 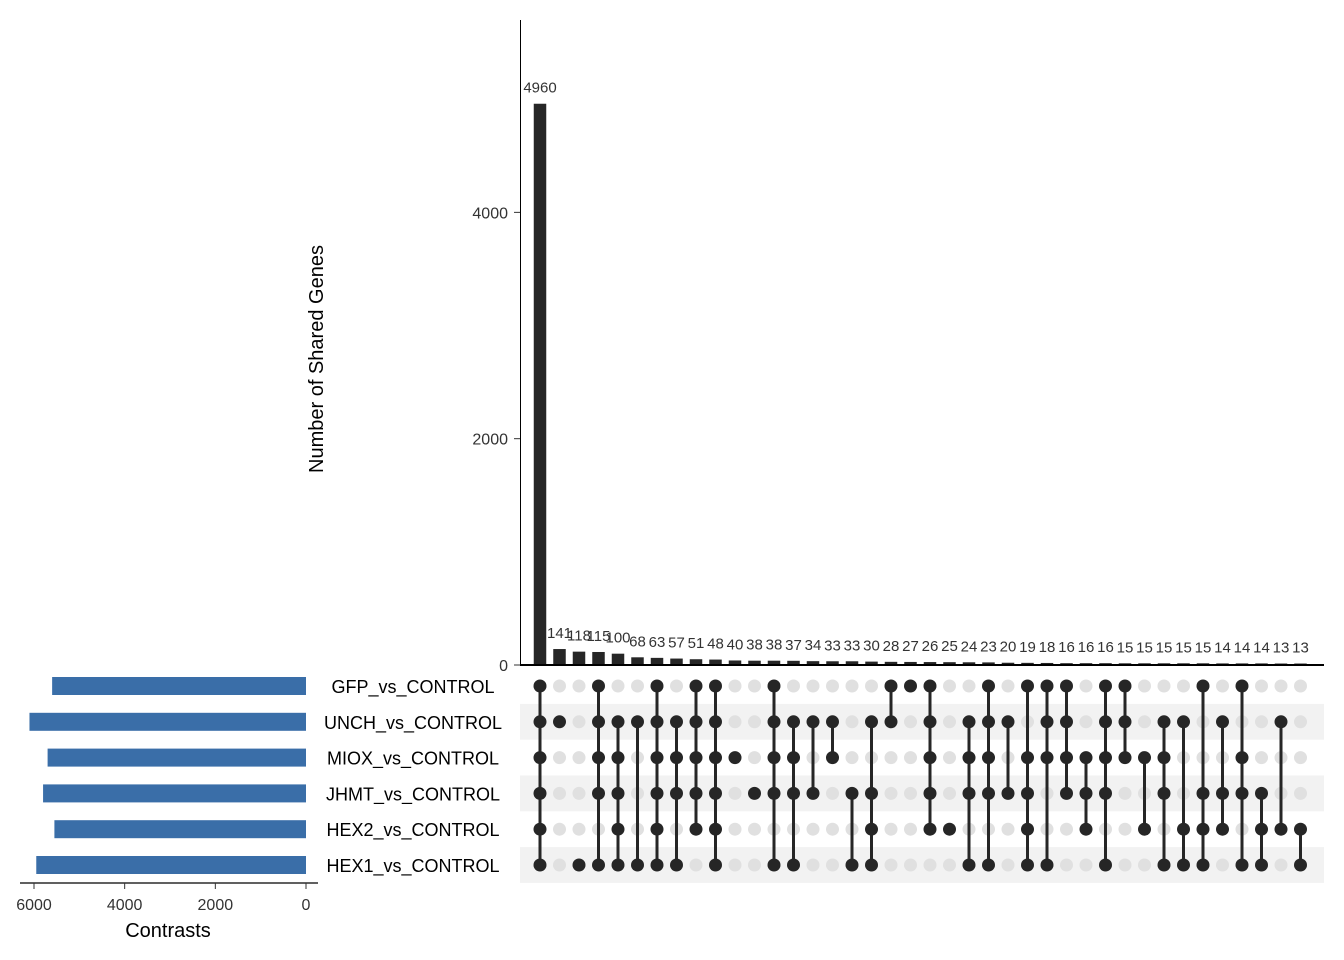 I want to click on intersection-value-label: 63, so click(x=657, y=642).